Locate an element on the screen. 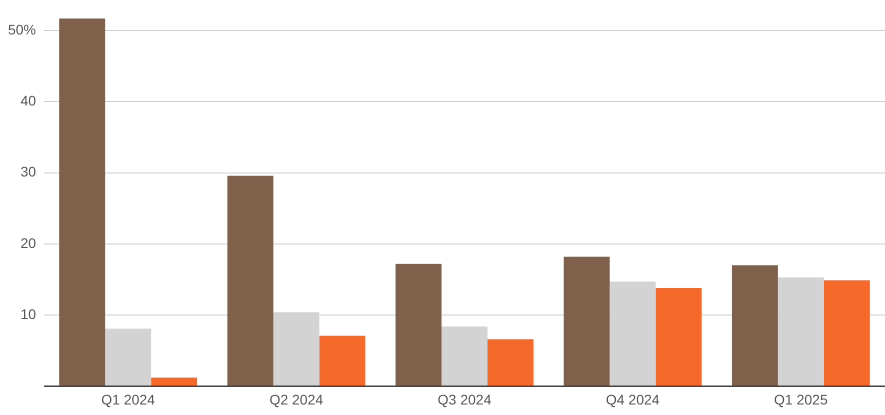  x-tick-label: Q1 2024 is located at coordinates (128, 399).